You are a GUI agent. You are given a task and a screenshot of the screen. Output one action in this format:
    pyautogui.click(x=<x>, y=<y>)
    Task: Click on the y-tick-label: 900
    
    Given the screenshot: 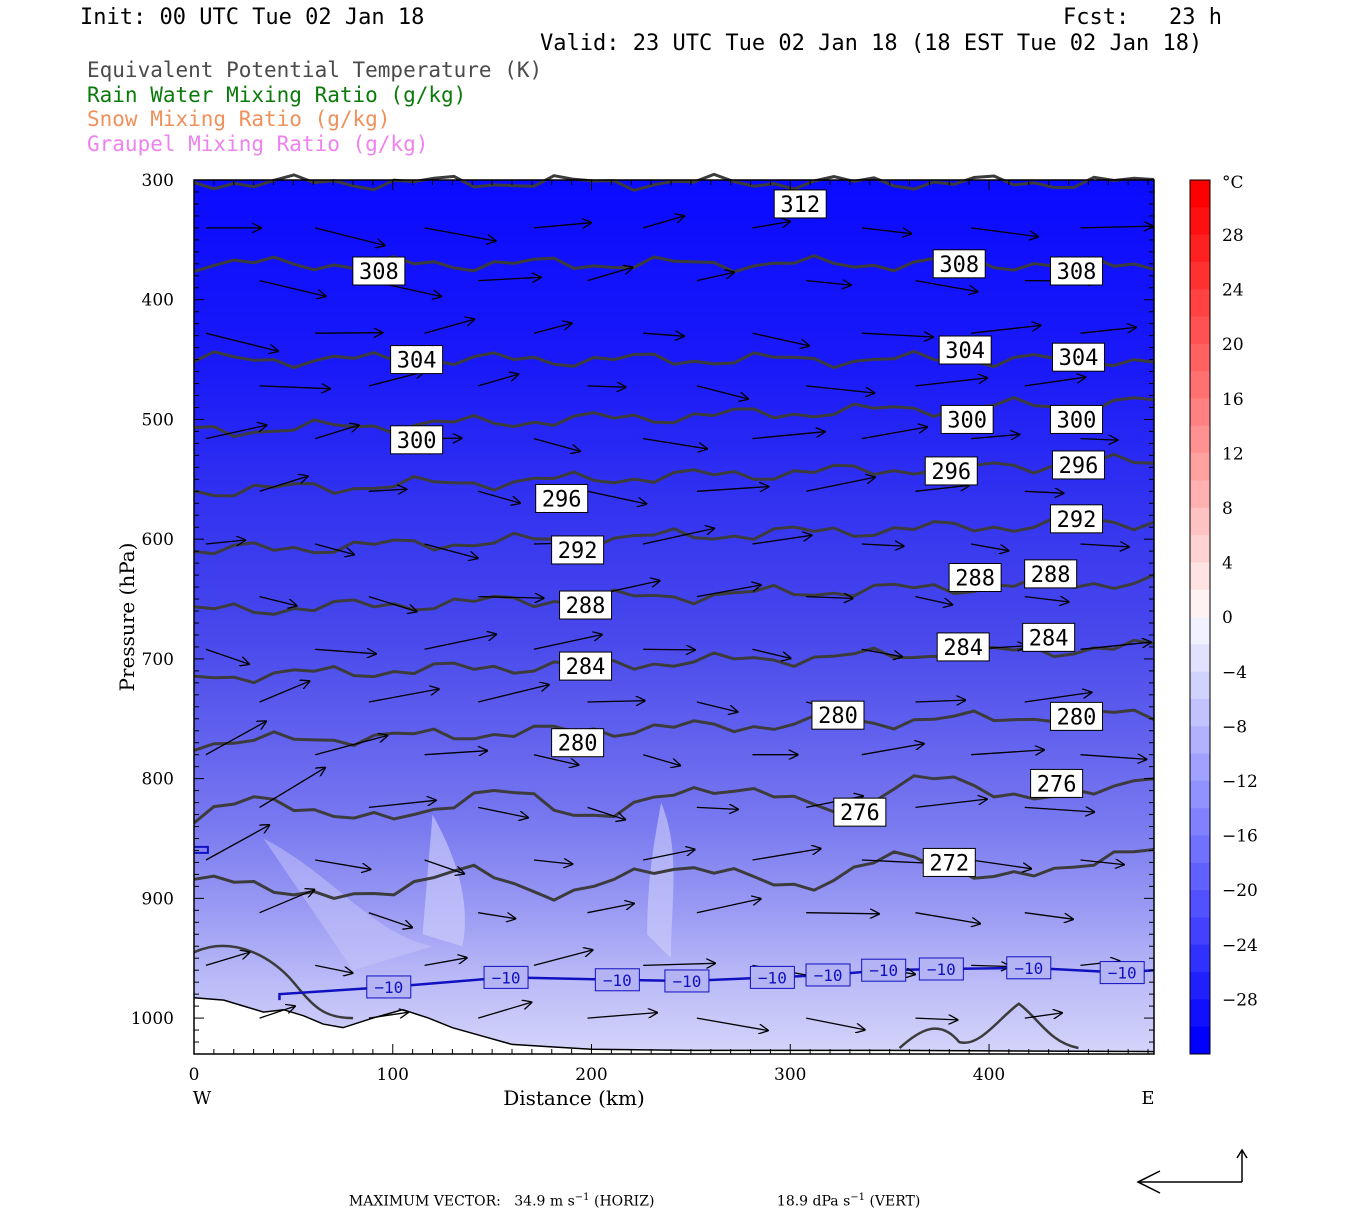 What is the action you would take?
    pyautogui.click(x=158, y=899)
    